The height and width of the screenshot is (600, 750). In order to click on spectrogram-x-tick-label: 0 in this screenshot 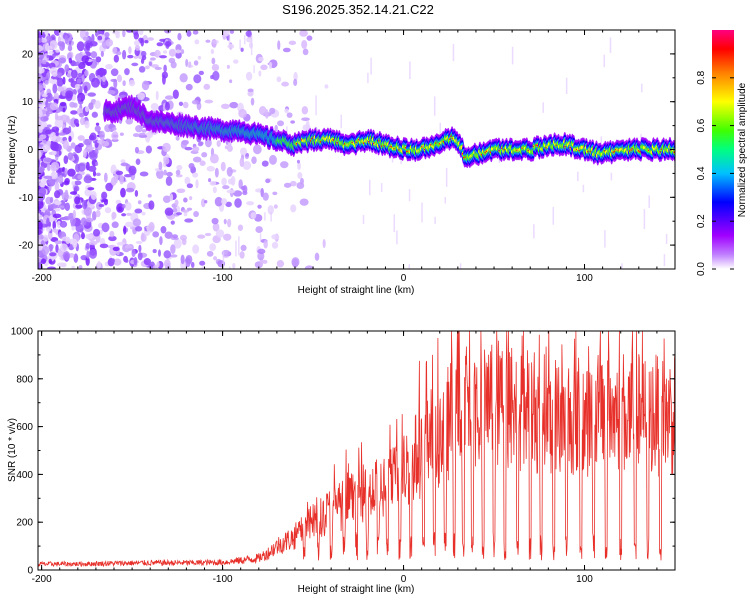, I will do `click(404, 278)`.